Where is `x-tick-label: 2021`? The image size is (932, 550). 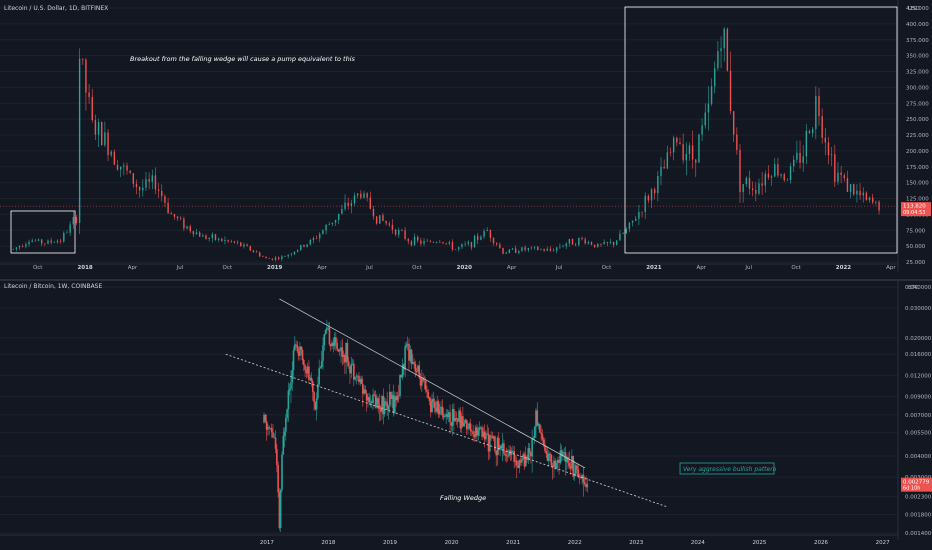
x-tick-label: 2021 is located at coordinates (513, 543).